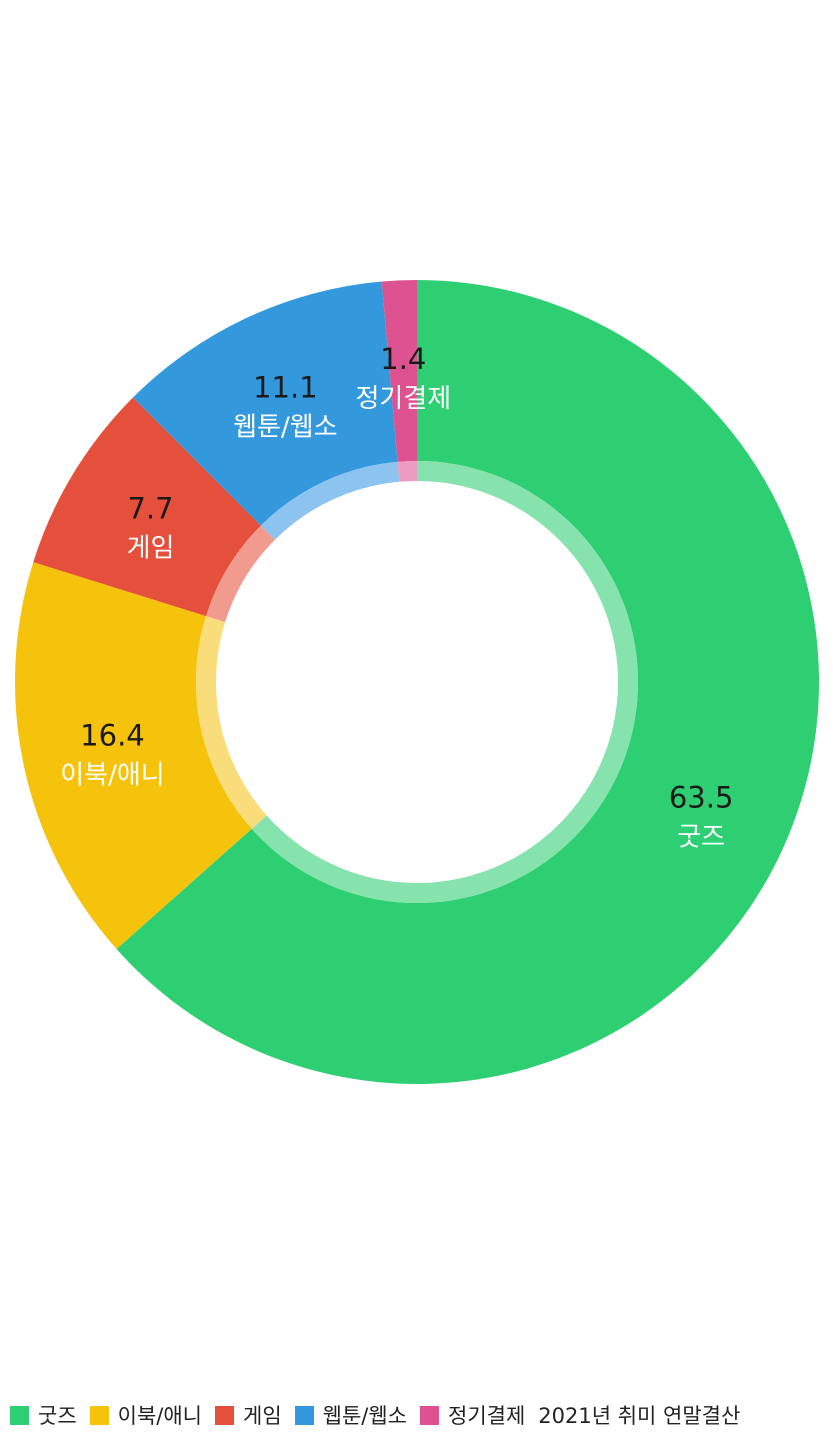 This screenshot has width=833, height=1440. What do you see at coordinates (262, 1416) in the screenshot?
I see `legend-label: 게임` at bounding box center [262, 1416].